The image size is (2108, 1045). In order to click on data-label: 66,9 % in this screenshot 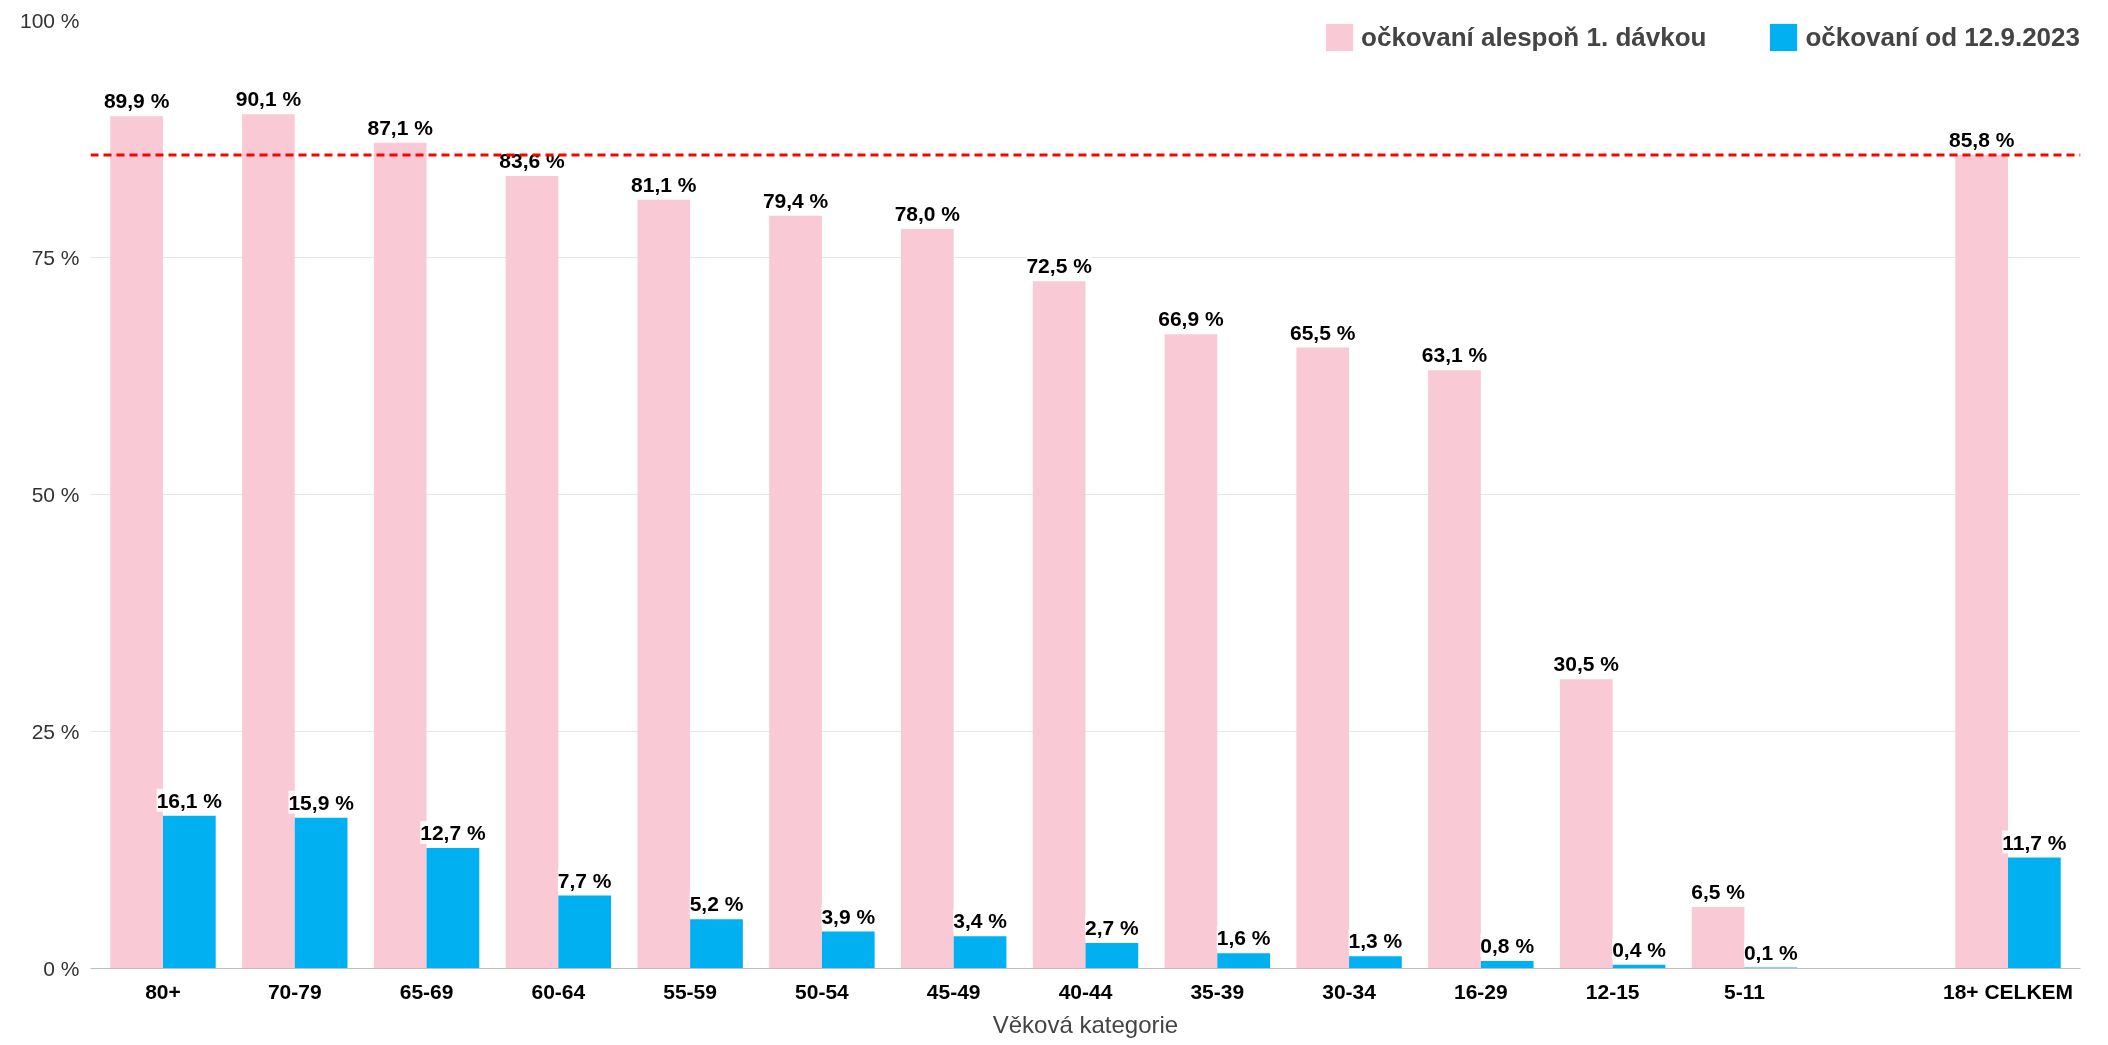, I will do `click(1191, 319)`.